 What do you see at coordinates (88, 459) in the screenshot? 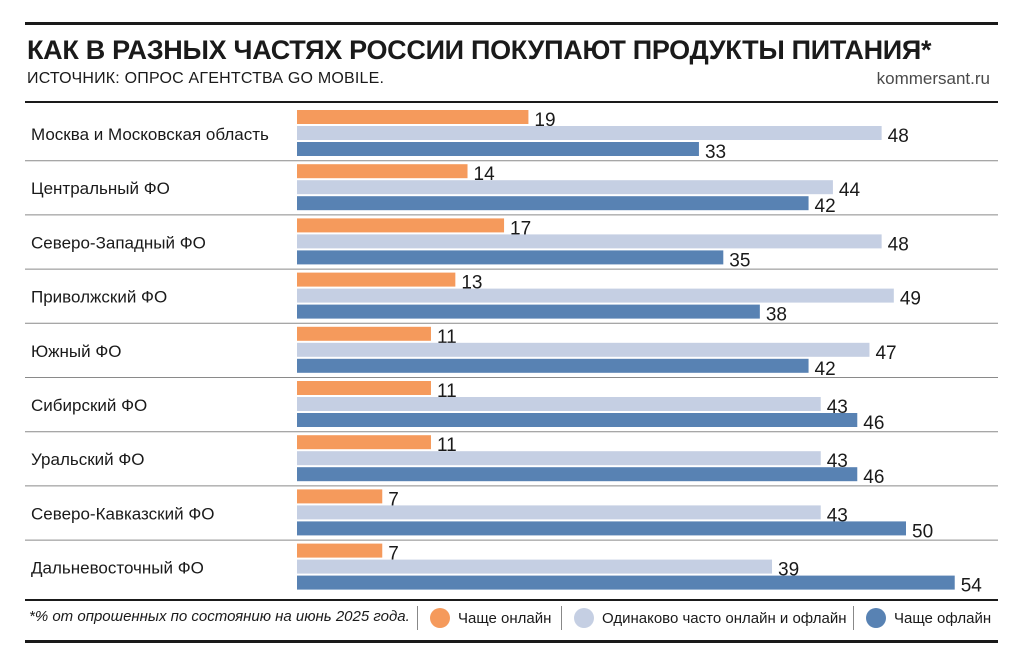
I see `category-label: Уральский ФО` at bounding box center [88, 459].